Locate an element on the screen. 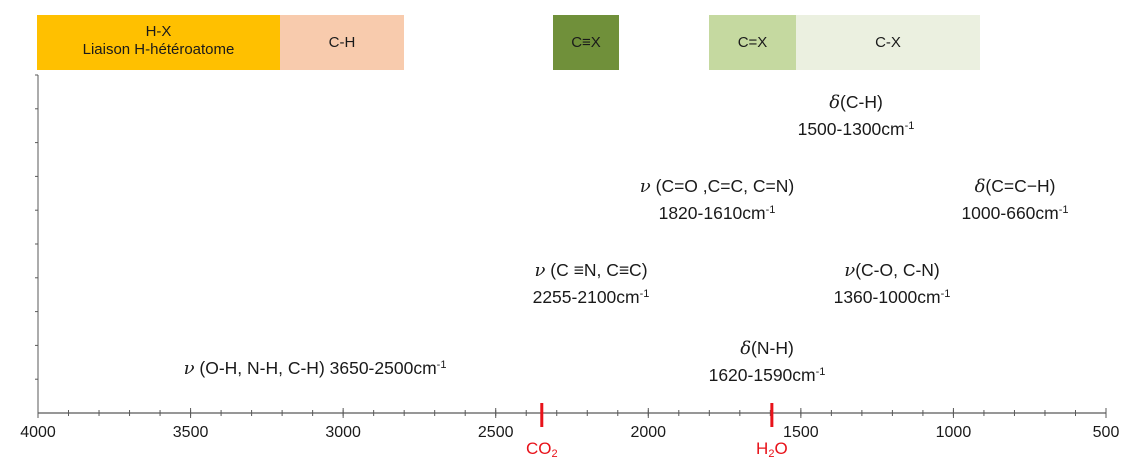 This screenshot has height=461, width=1121. band-c-double-stretch-range-line: 1820-1610cm-1 is located at coordinates (717, 213).